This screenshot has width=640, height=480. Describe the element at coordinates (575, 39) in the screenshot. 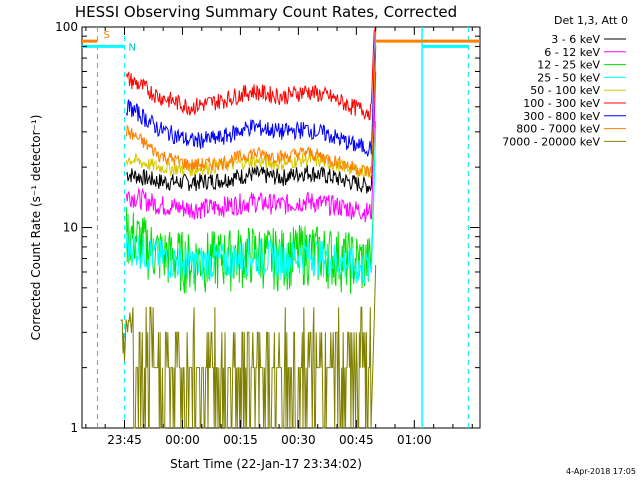

I see `legend-entry: 3 - 6 keV` at that location.